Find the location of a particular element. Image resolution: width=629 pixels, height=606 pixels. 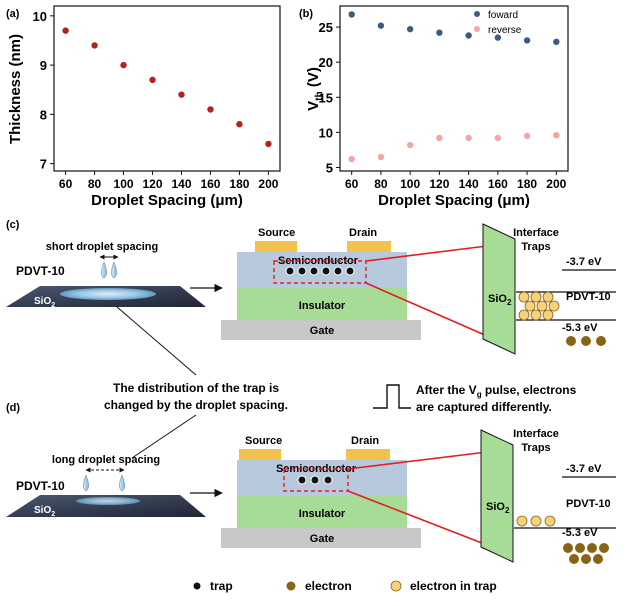

chart-a-x-tick-label: 180 is located at coordinates (239, 184).